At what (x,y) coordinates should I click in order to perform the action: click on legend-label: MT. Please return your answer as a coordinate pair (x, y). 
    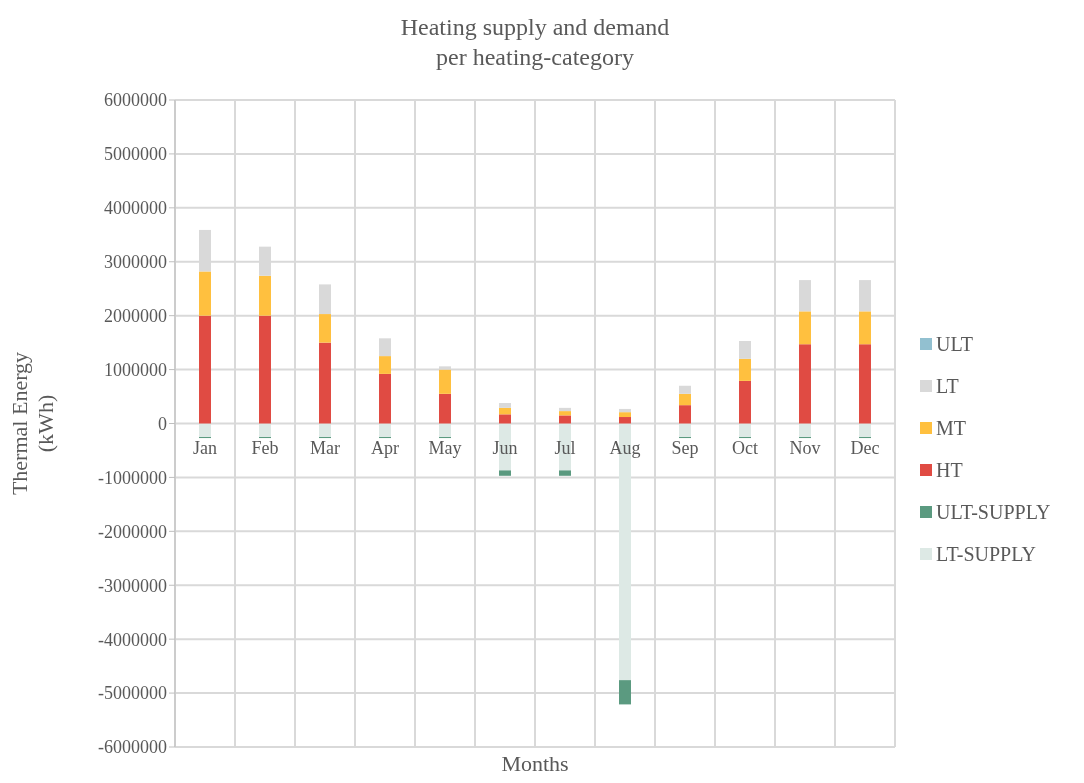
    Looking at the image, I should click on (951, 428).